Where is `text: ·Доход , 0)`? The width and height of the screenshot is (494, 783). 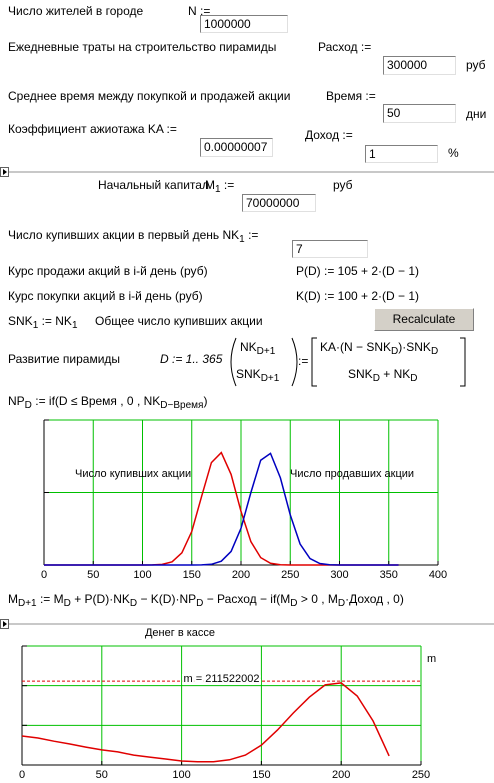
text: ·Доход , 0) is located at coordinates (374, 599).